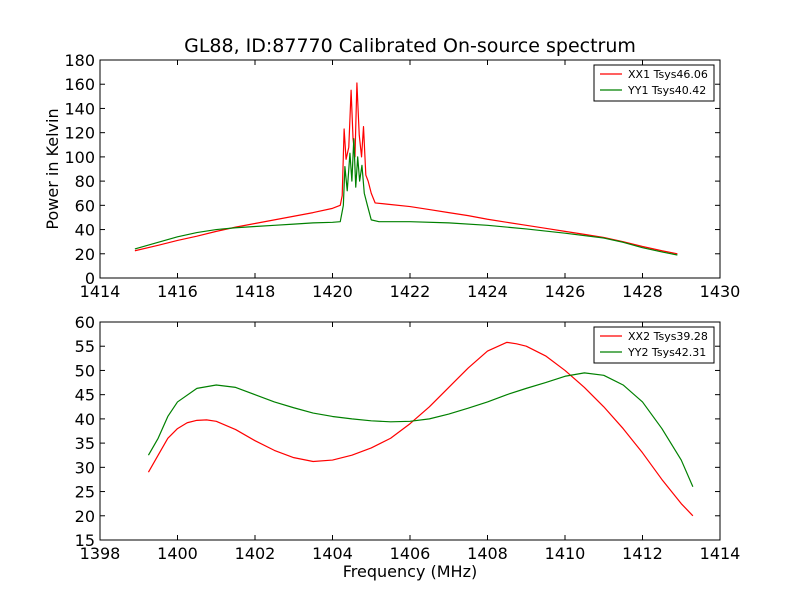 The width and height of the screenshot is (800, 600). What do you see at coordinates (642, 291) in the screenshot?
I see `top-x-tick-label: 1428` at bounding box center [642, 291].